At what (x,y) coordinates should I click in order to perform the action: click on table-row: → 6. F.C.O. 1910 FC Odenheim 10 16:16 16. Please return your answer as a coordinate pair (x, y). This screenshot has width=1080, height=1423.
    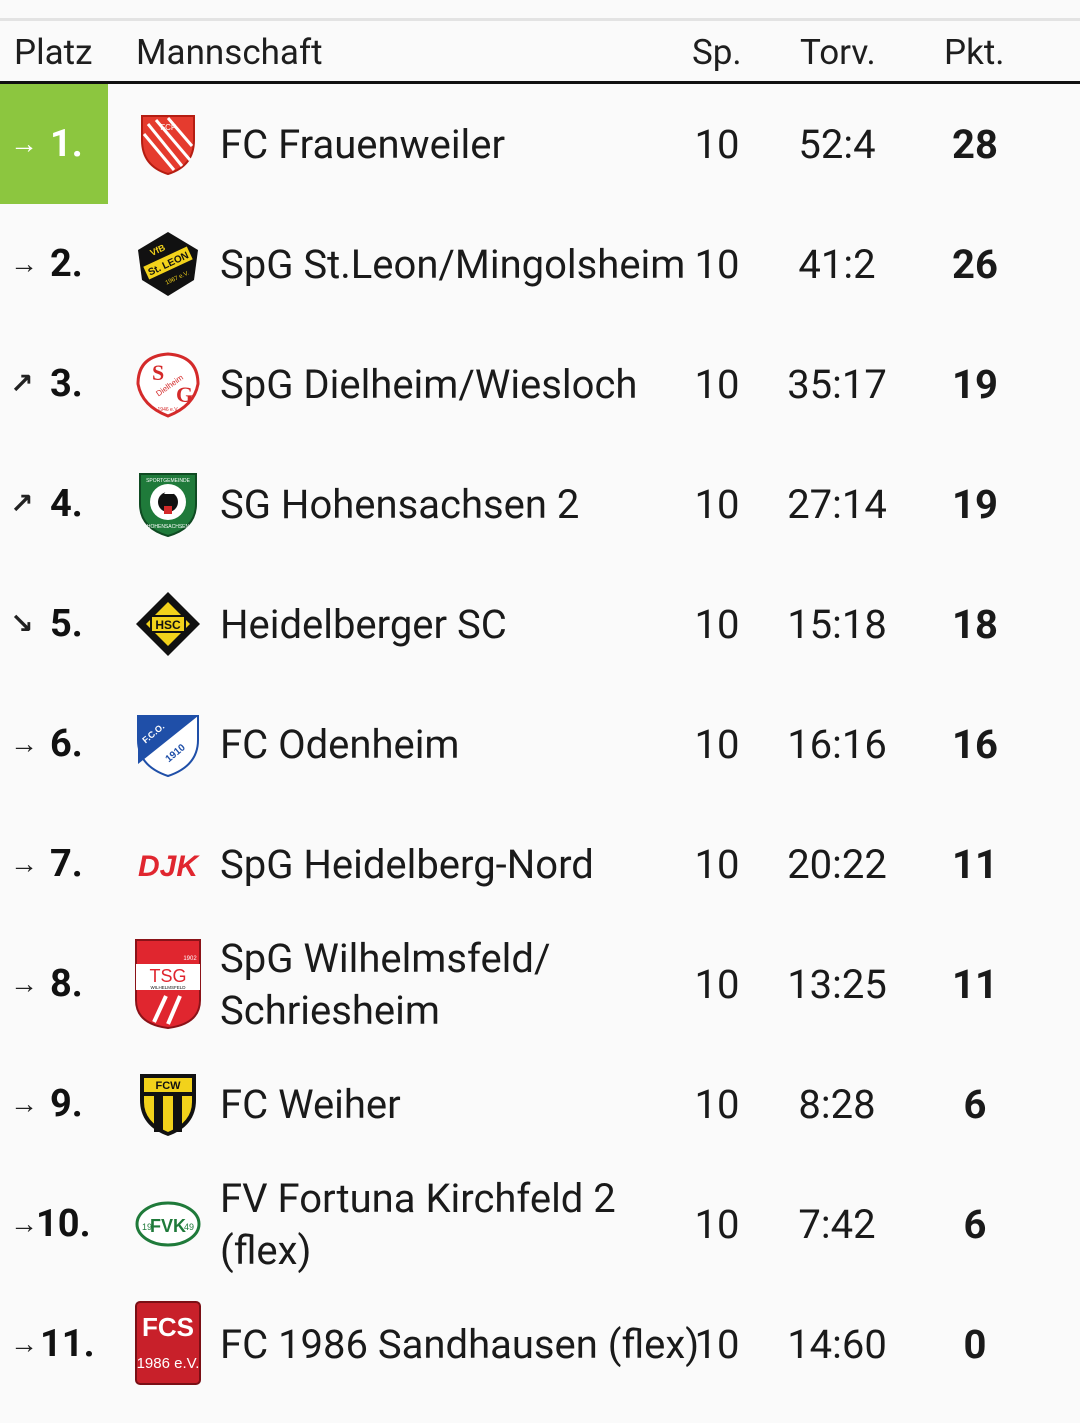
    Looking at the image, I should click on (540, 744).